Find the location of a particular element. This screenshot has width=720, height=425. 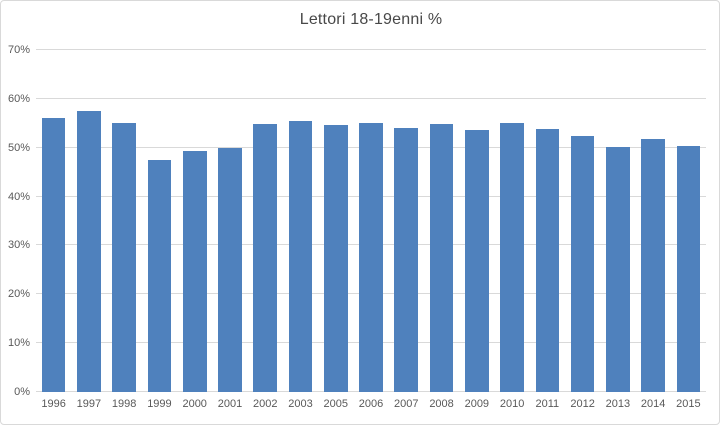

x-tick-label: 1997 is located at coordinates (89, 404).